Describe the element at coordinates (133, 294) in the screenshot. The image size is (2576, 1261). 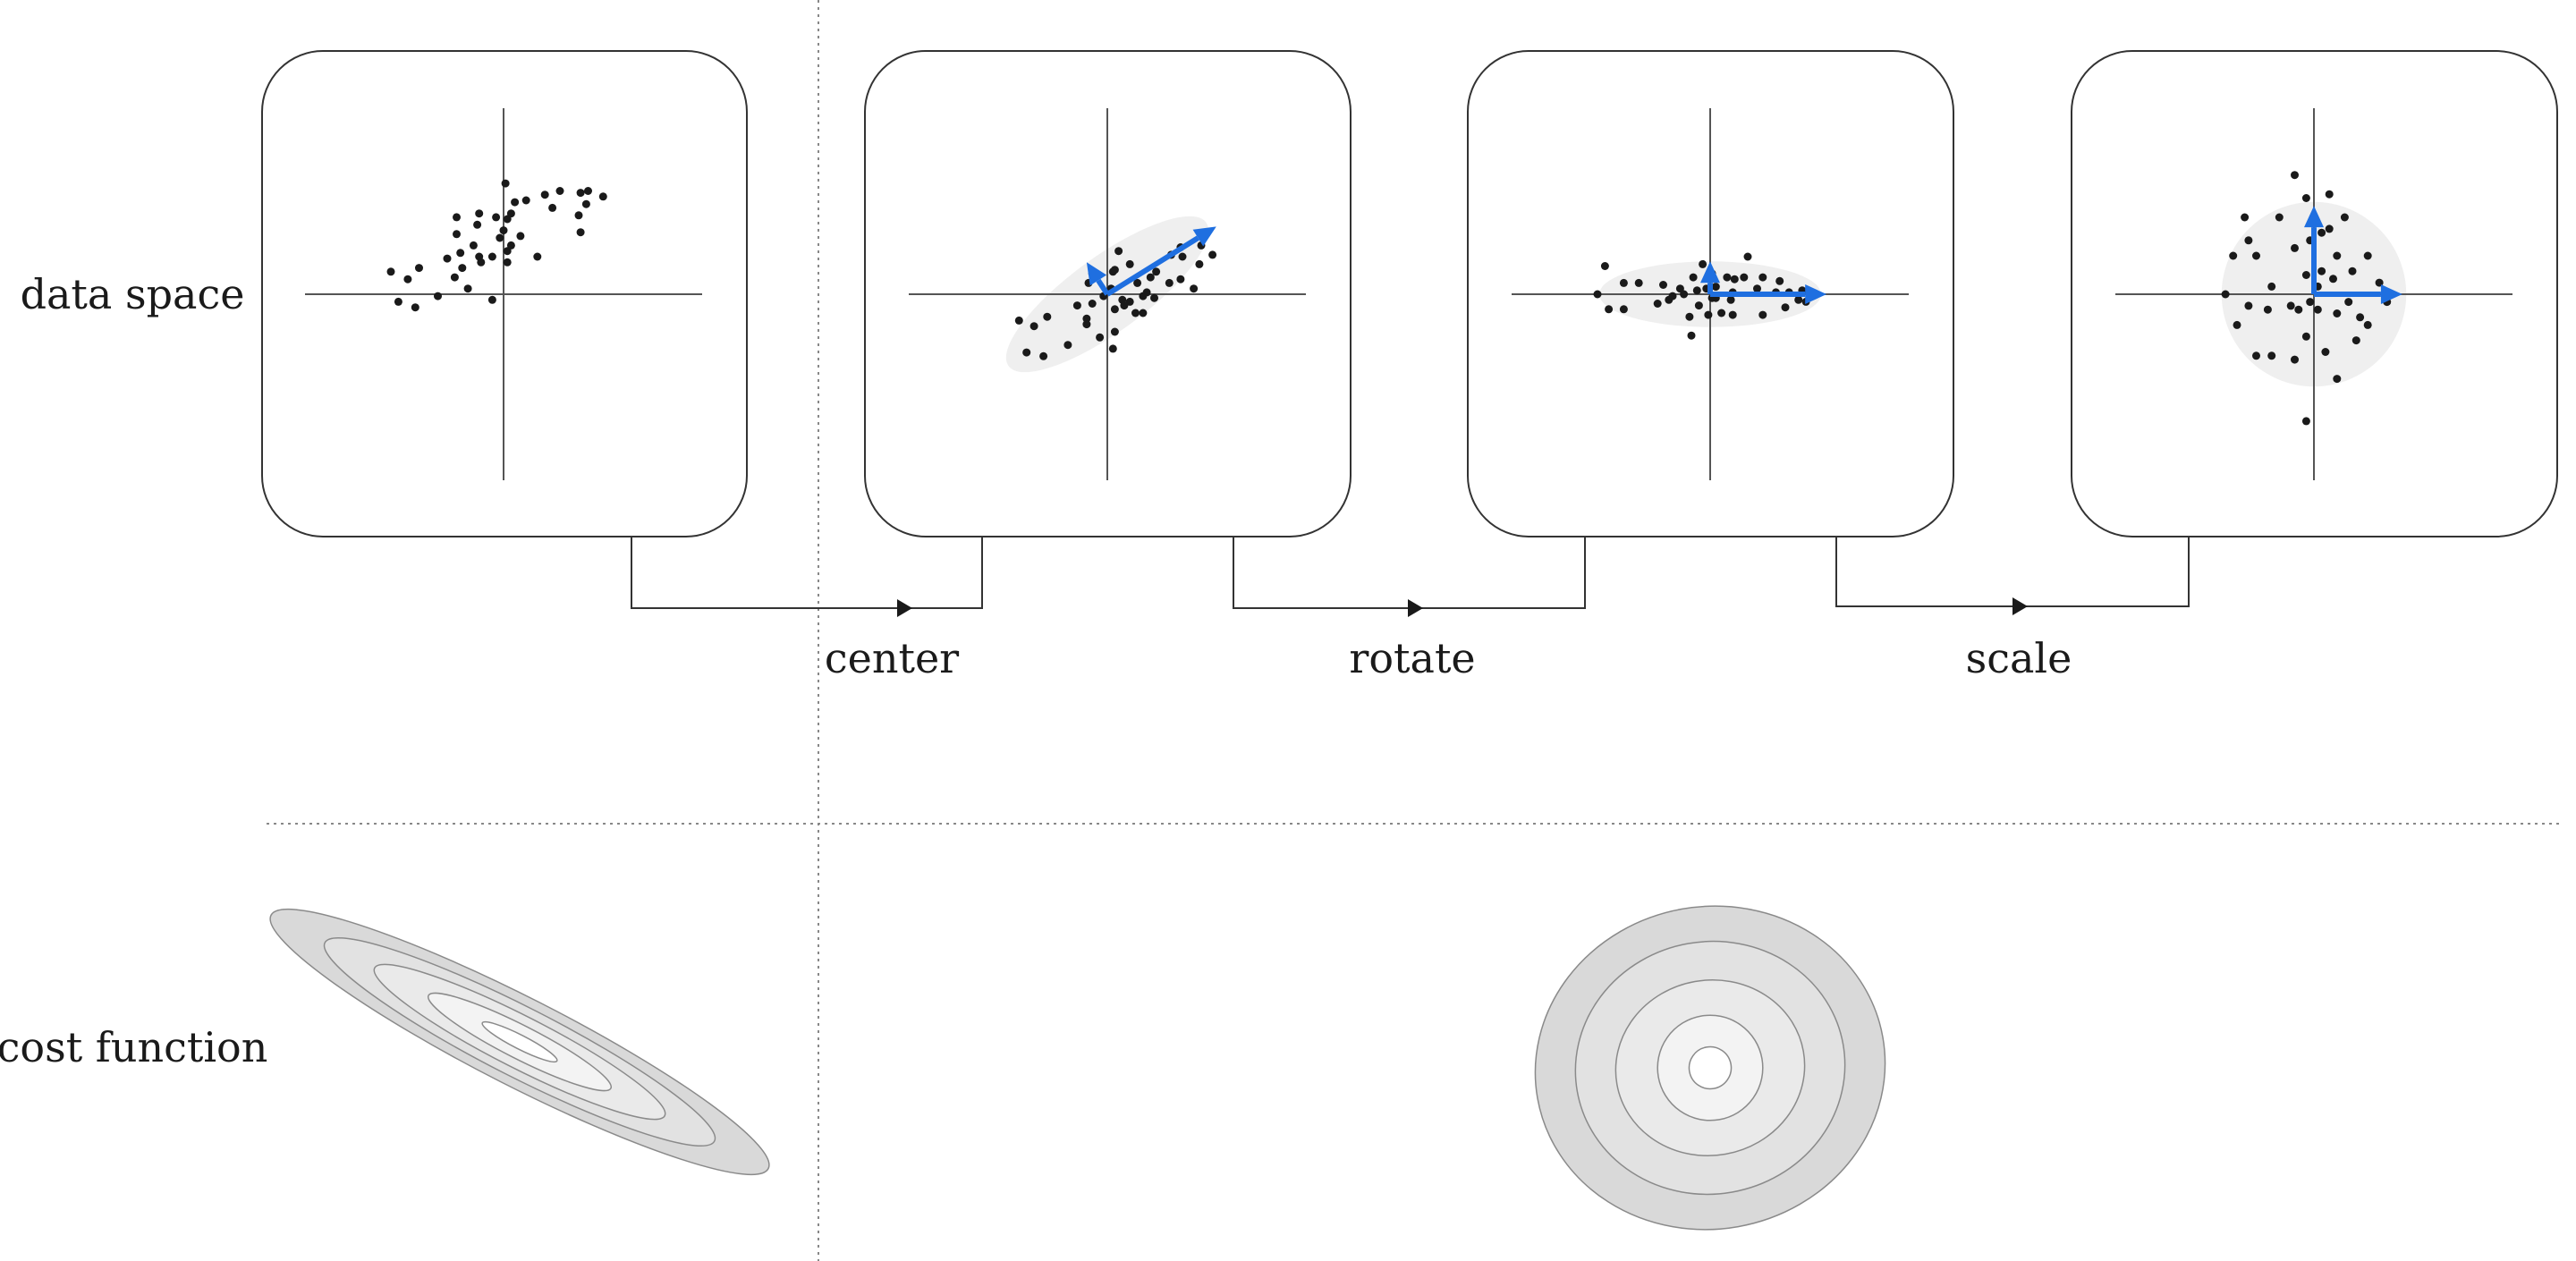
I see `data-space-label: data space` at that location.